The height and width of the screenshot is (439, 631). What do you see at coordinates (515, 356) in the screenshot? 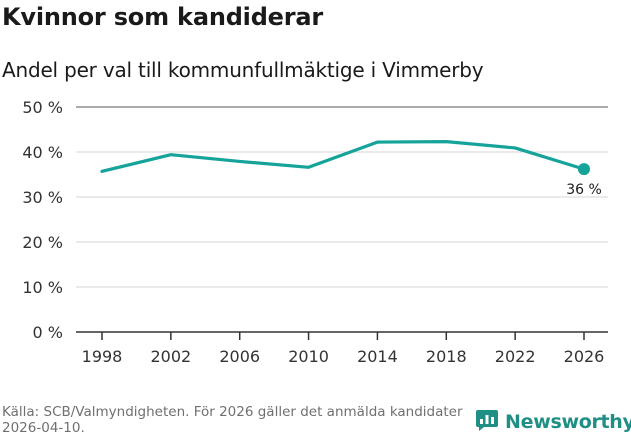
I see `x-tick-label-2022: 2022` at bounding box center [515, 356].